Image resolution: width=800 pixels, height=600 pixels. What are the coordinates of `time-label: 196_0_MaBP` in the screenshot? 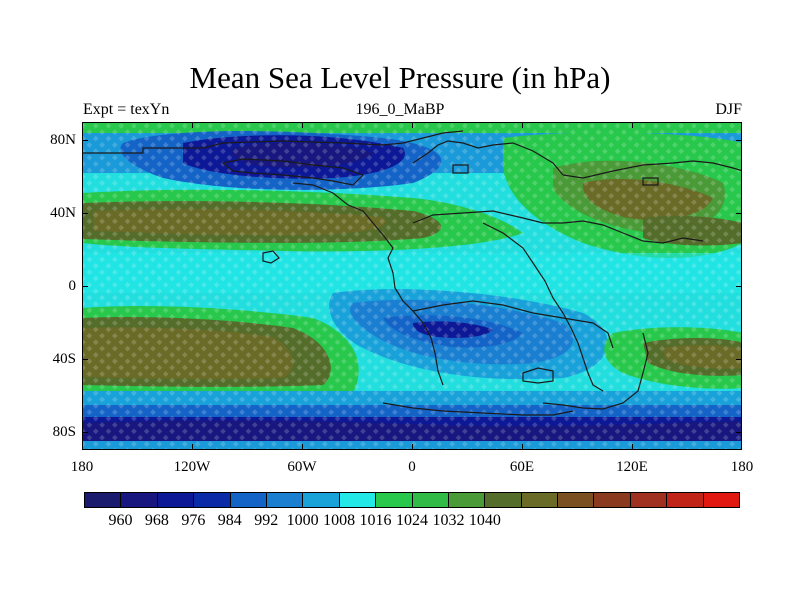 It's located at (400, 109).